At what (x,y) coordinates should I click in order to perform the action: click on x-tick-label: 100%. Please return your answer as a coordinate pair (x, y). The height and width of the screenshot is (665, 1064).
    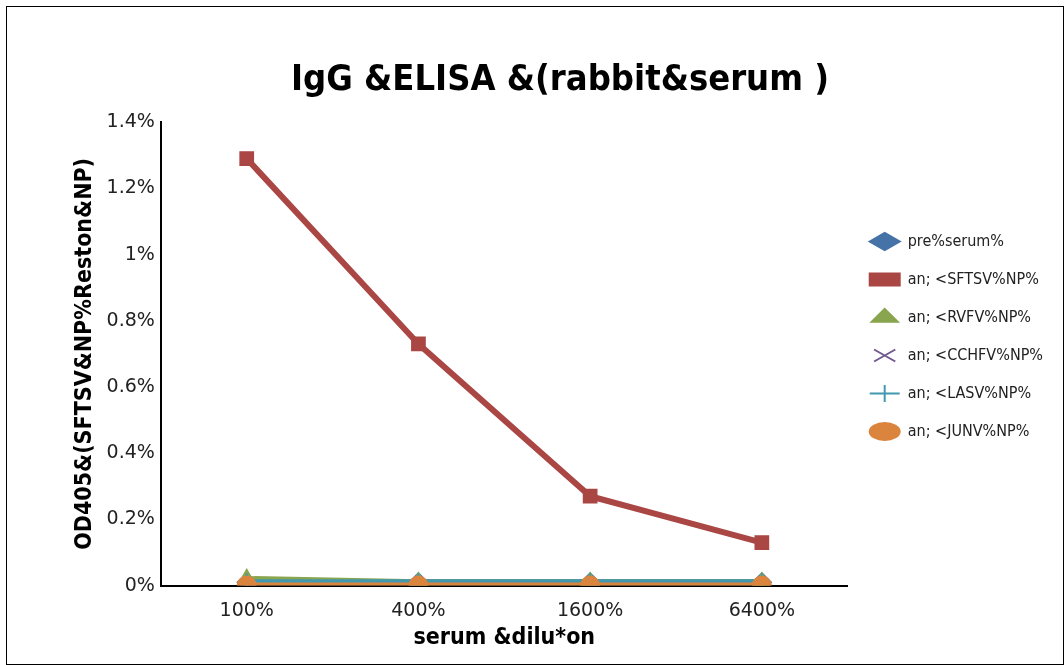
    Looking at the image, I should click on (246, 608).